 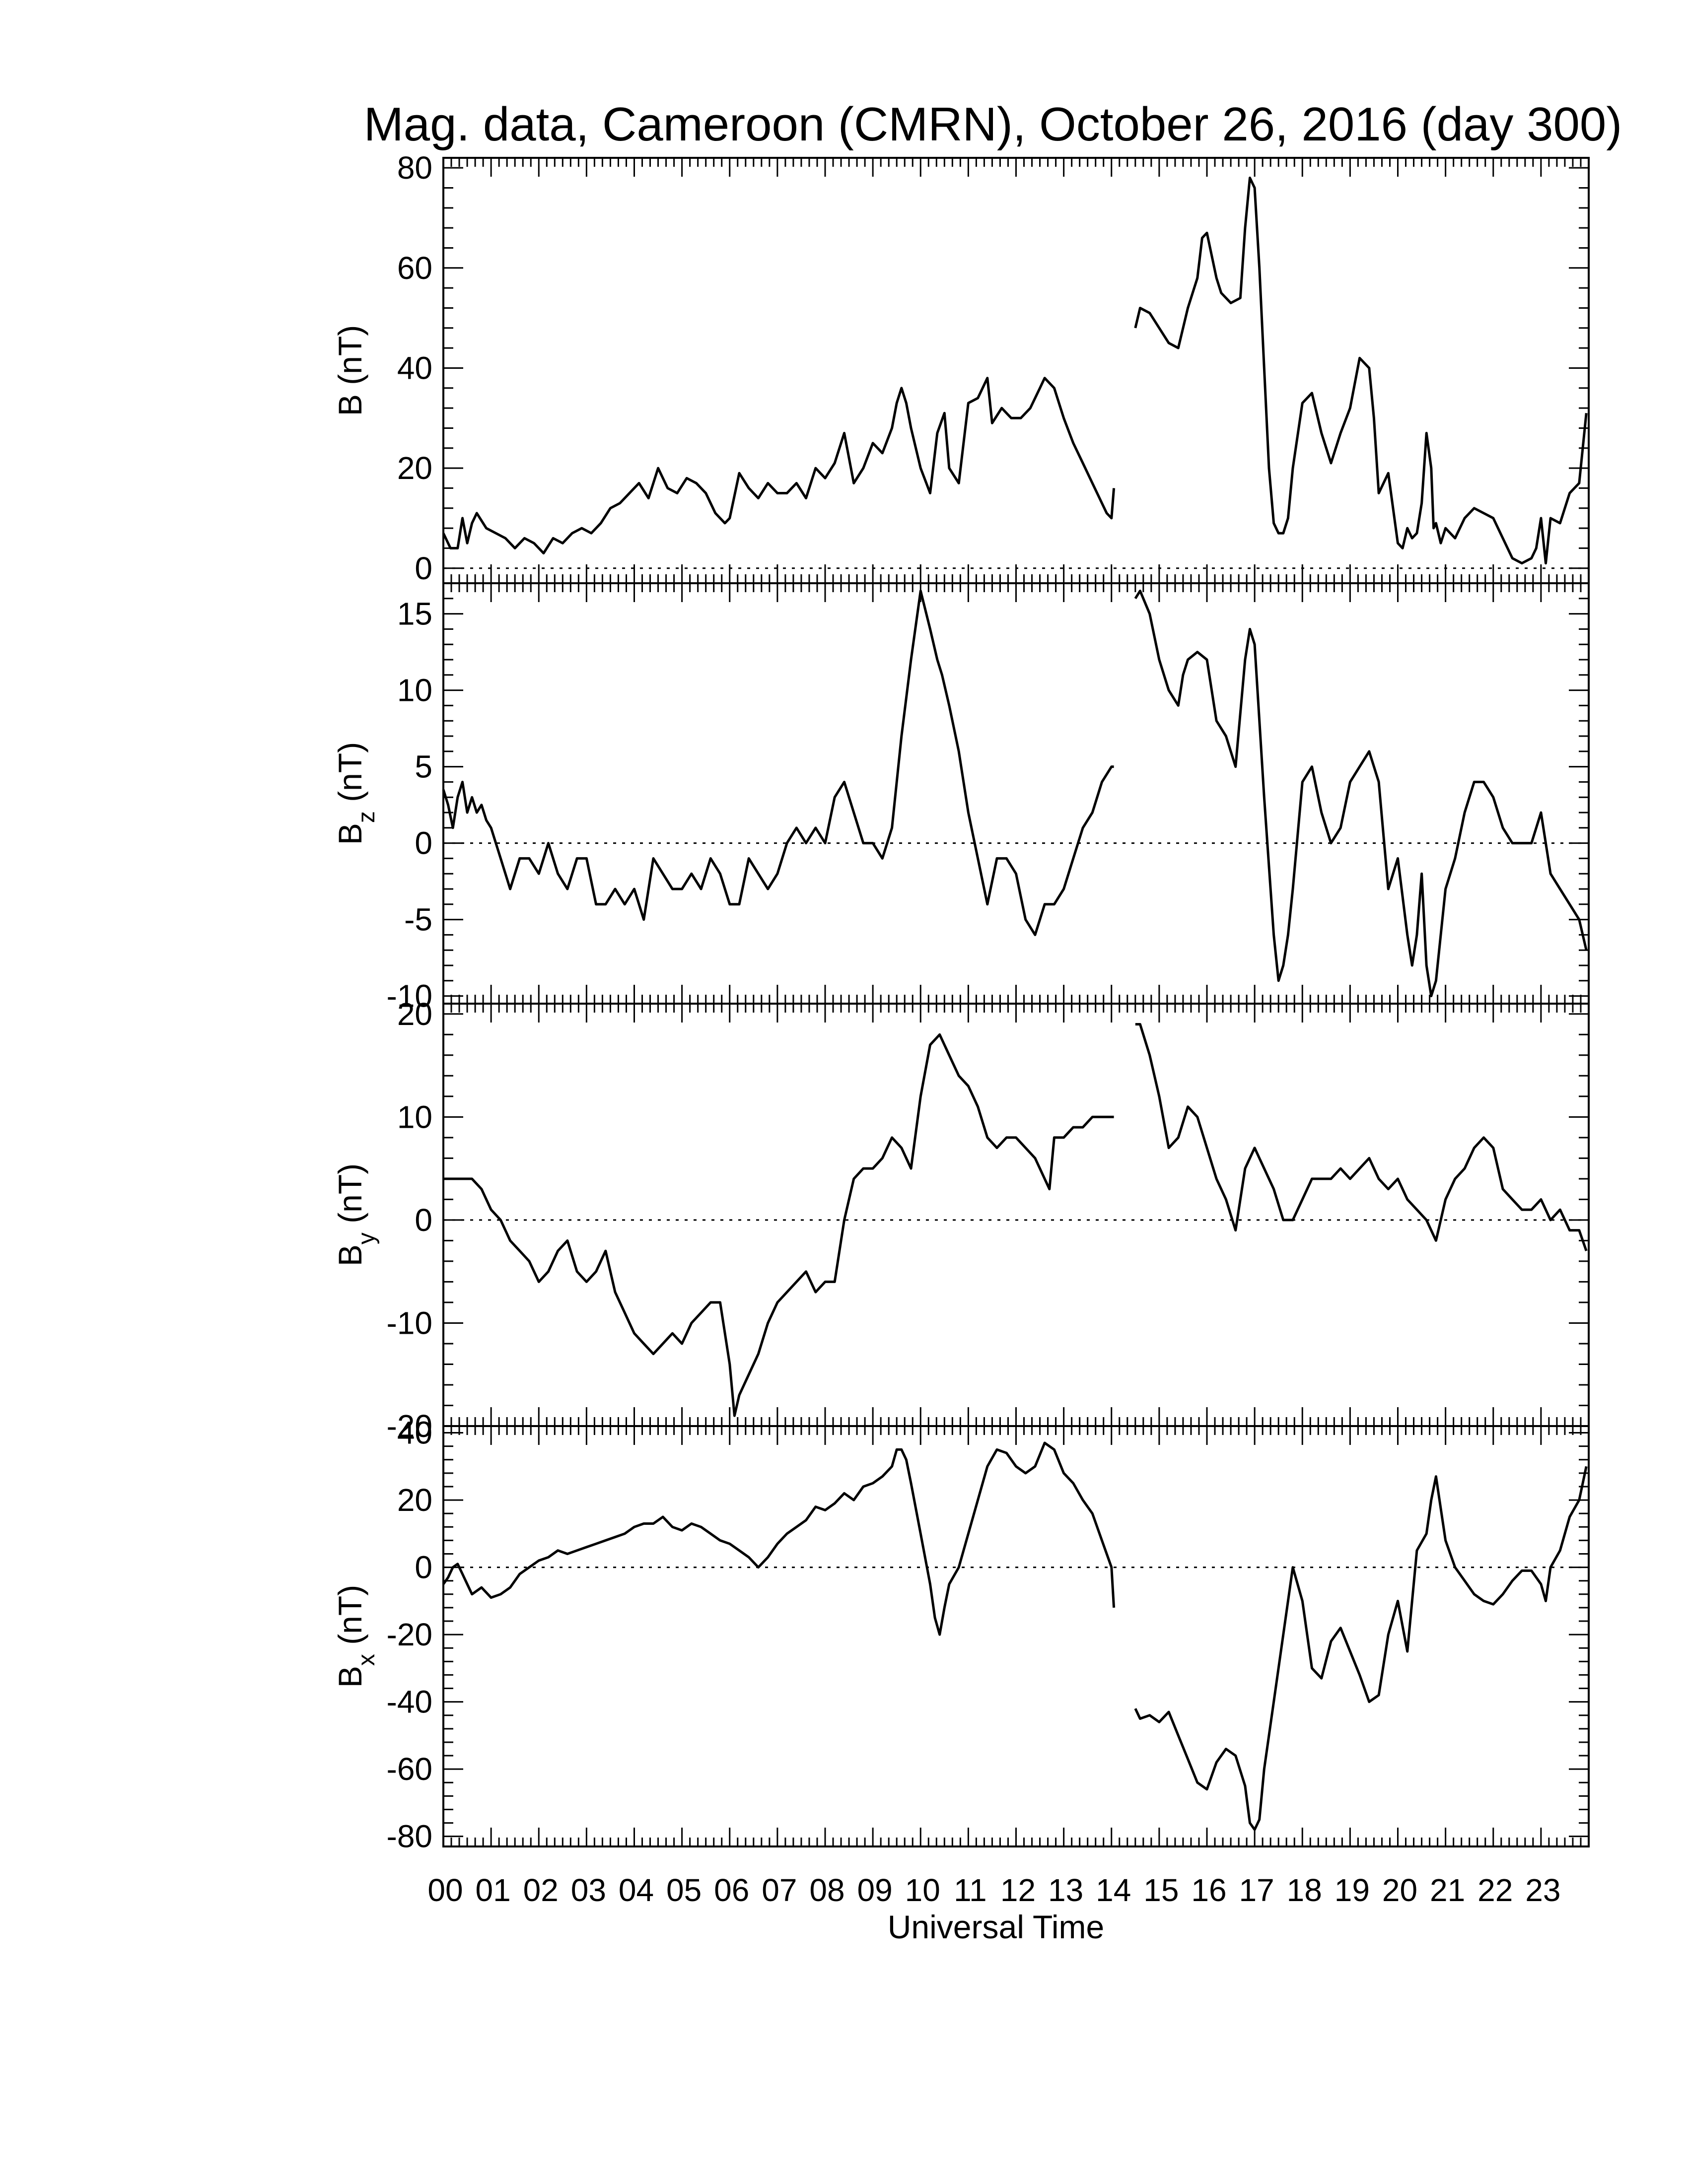 I want to click on x-tick-label-13: 13, so click(x=1065, y=1890).